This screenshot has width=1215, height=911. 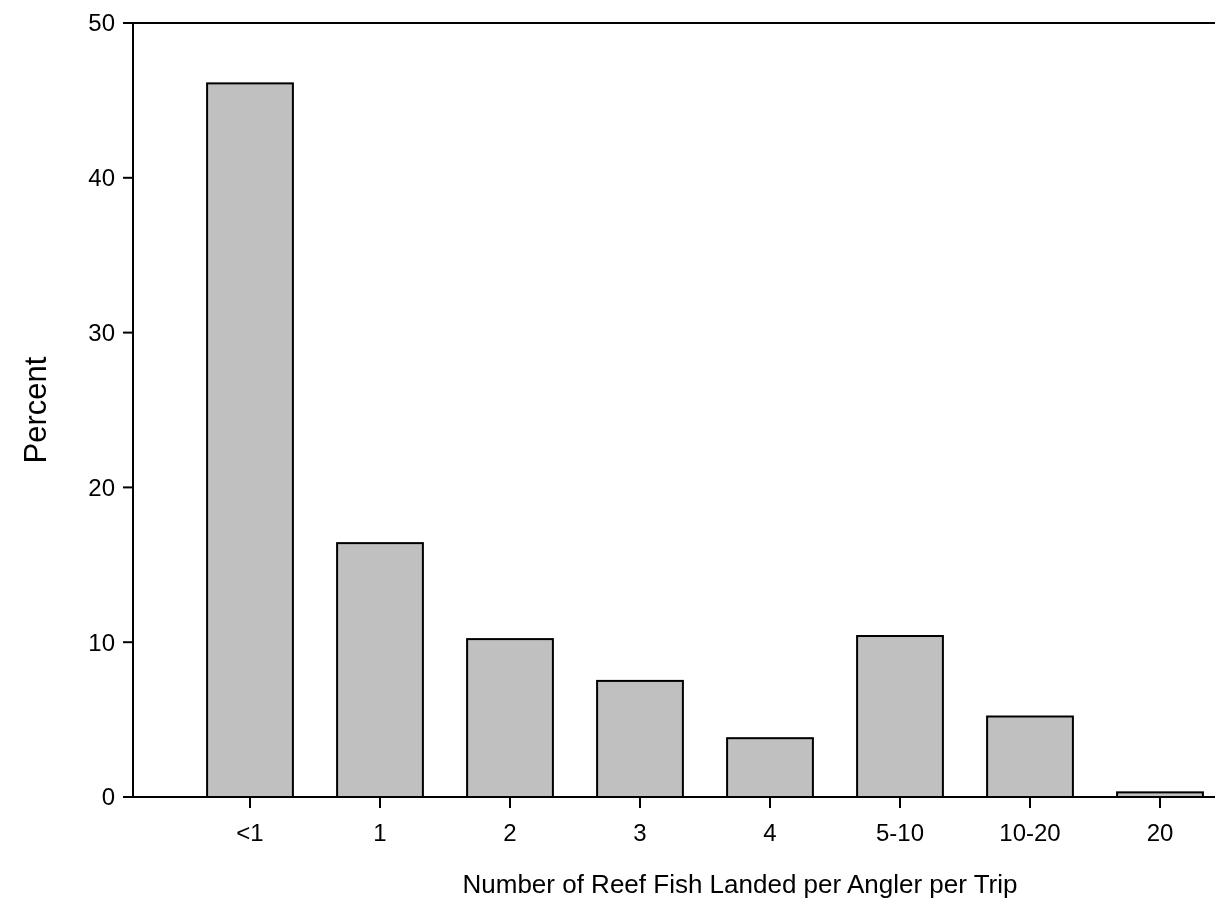 I want to click on x-tick-label: 3, so click(x=640, y=832).